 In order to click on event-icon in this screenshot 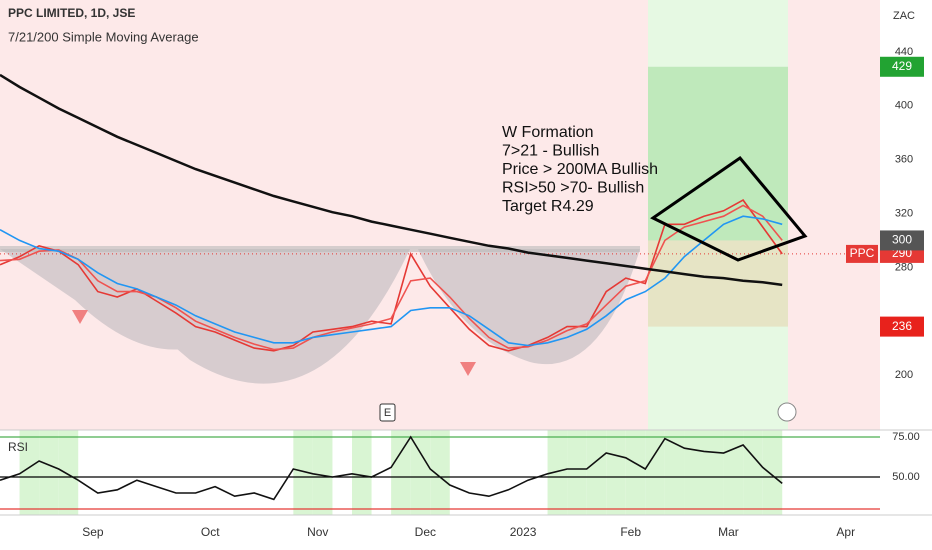, I will do `click(387, 412)`.